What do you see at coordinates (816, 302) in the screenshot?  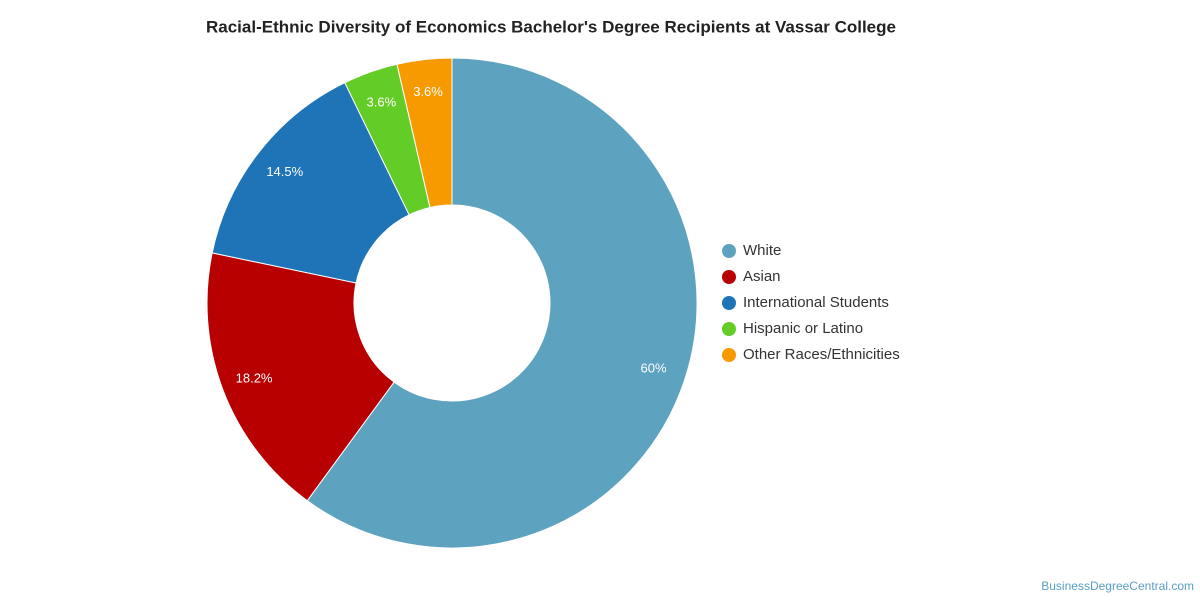 I see `legend-label: International Students` at bounding box center [816, 302].